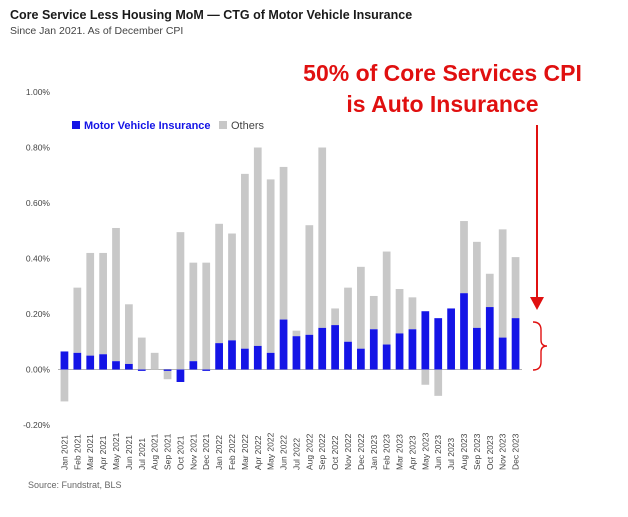 The height and width of the screenshot is (517, 628). What do you see at coordinates (309, 451) in the screenshot?
I see `x-tick-label: Aug 2022` at bounding box center [309, 451].